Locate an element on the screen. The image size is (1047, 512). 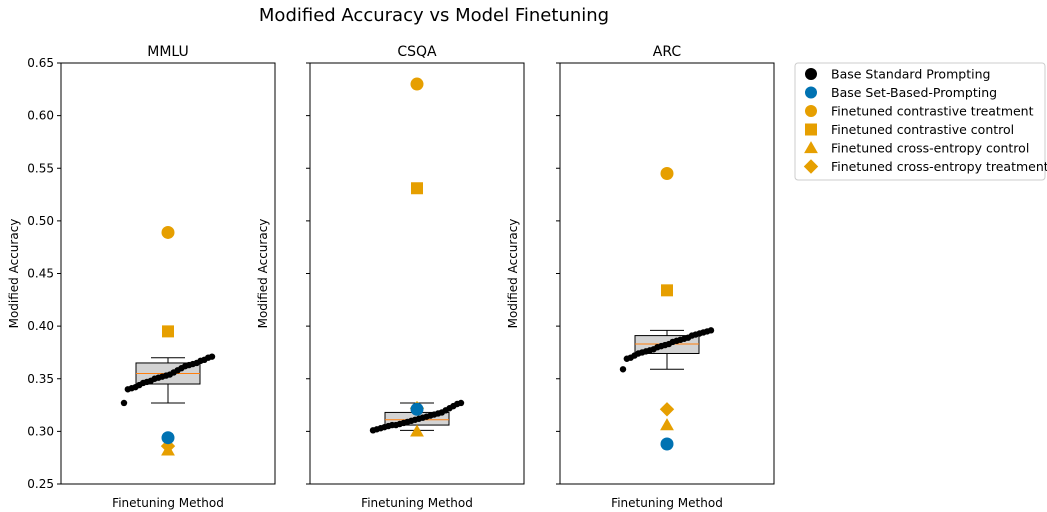
y-tick-label: 0.60 is located at coordinates (40, 116).